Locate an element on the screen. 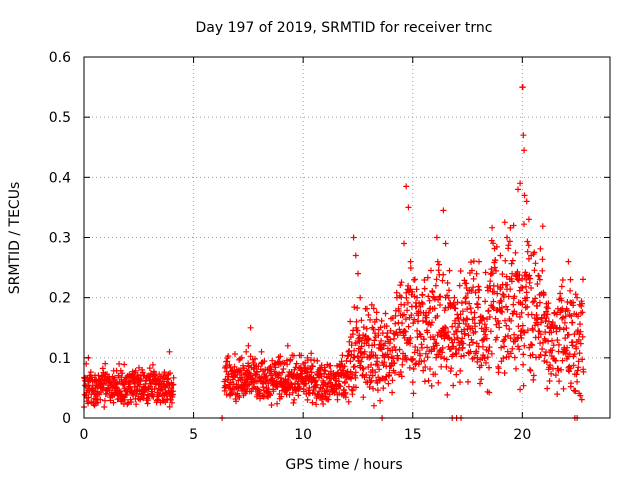 The height and width of the screenshot is (480, 640). y-tick-label: 0 is located at coordinates (66, 419).